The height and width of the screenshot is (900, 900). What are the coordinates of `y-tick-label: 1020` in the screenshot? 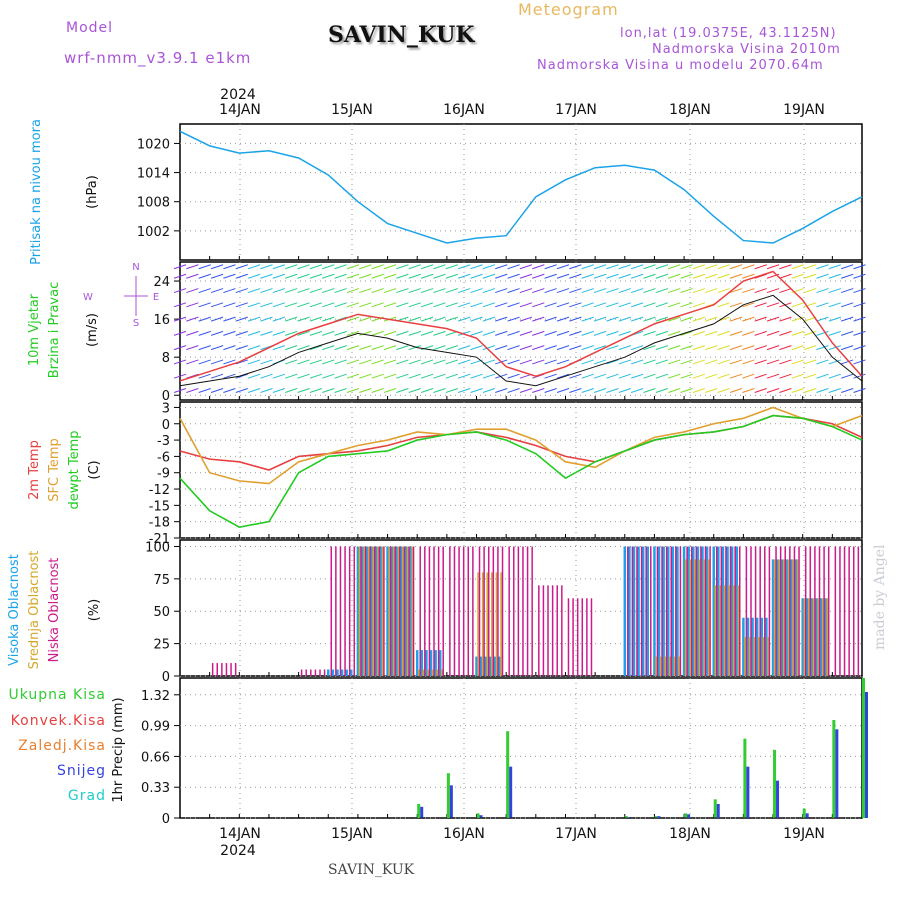 It's located at (153, 144).